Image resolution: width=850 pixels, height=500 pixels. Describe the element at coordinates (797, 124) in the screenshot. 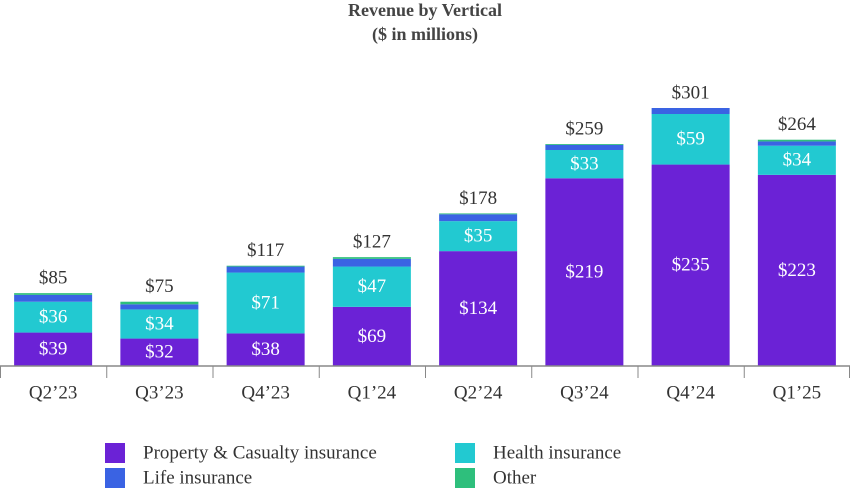

I see `total-label: $264` at that location.